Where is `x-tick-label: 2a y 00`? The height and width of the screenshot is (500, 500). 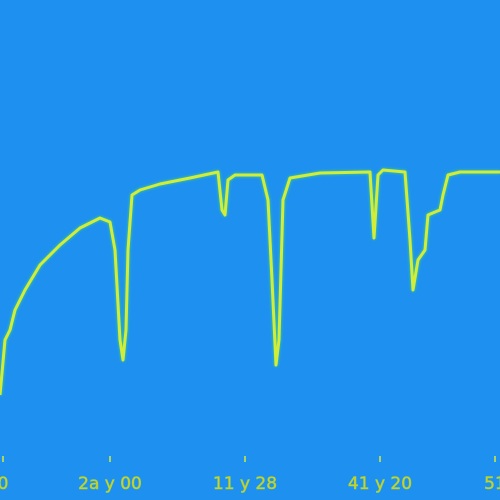
x-tick-label: 2a y 00 is located at coordinates (110, 484).